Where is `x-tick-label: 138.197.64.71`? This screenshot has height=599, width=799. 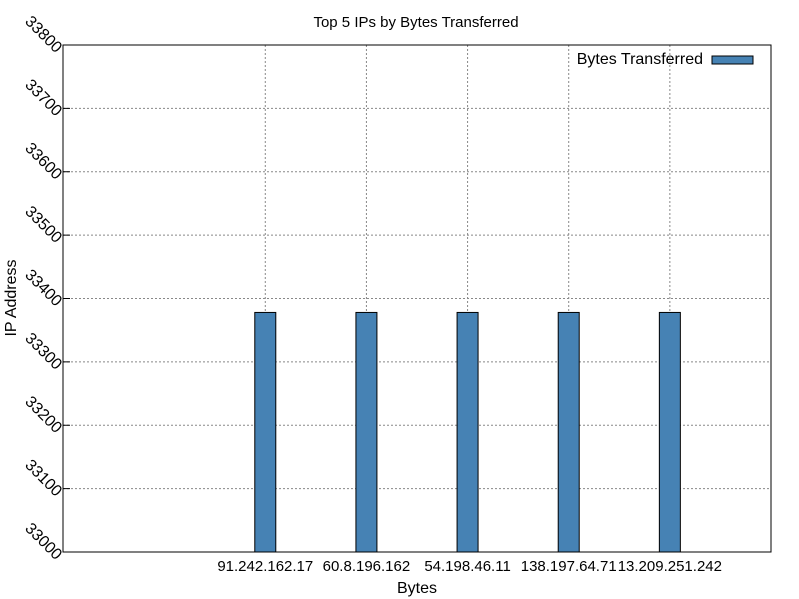
x-tick-label: 138.197.64.71 is located at coordinates (569, 566).